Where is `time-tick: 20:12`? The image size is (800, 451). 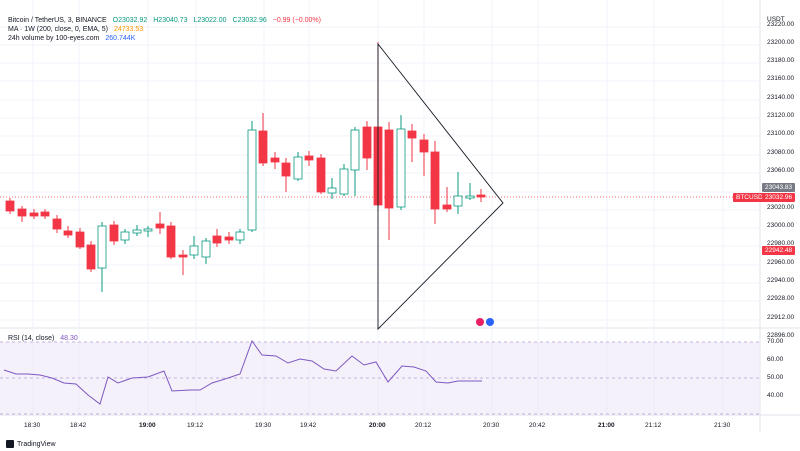 time-tick: 20:12 is located at coordinates (423, 425).